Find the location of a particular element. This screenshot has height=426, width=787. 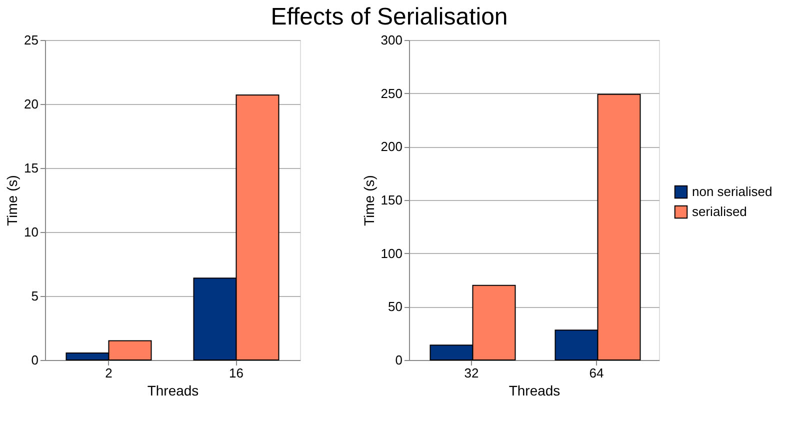

y-tick-label: 150 is located at coordinates (391, 200).